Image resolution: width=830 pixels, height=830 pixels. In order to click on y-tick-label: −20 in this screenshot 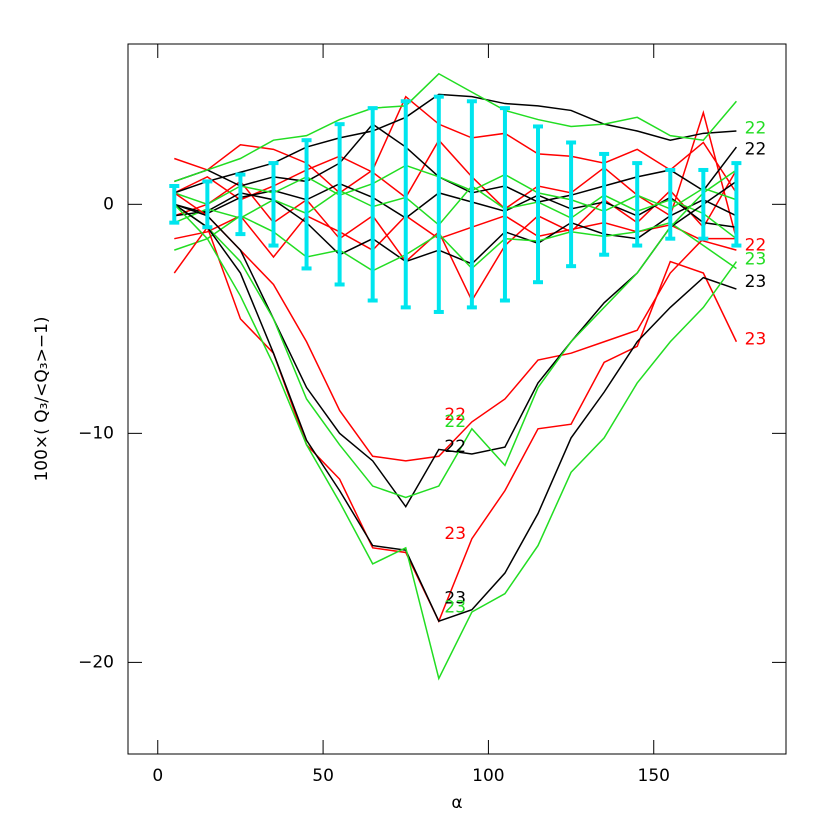, I will do `click(96, 662)`.